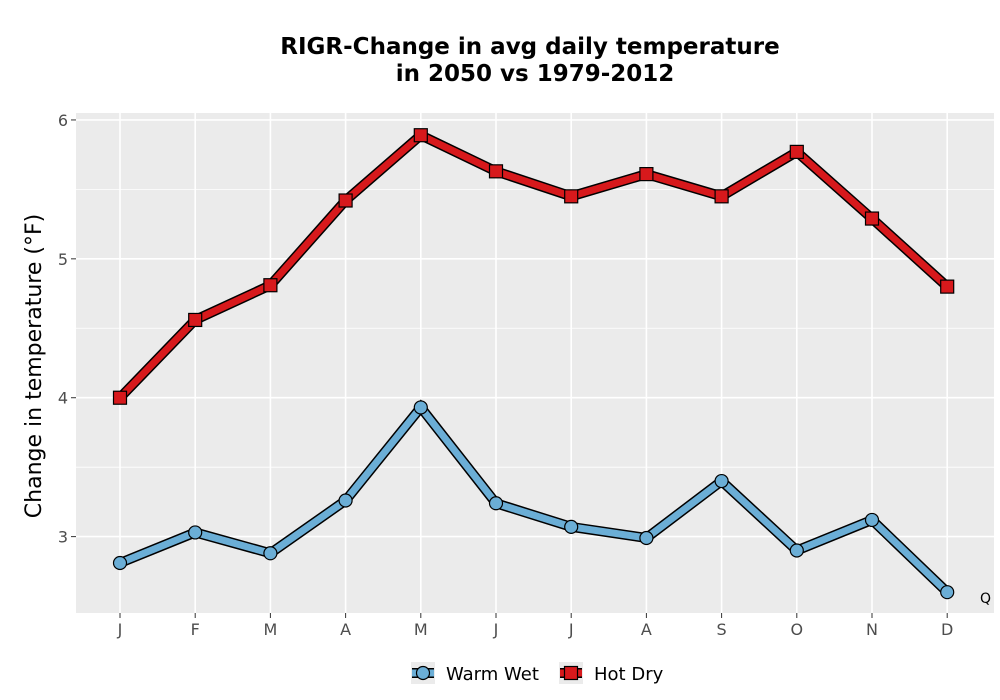 This screenshot has height=700, width=1000. I want to click on x-tick-label: D, so click(947, 629).